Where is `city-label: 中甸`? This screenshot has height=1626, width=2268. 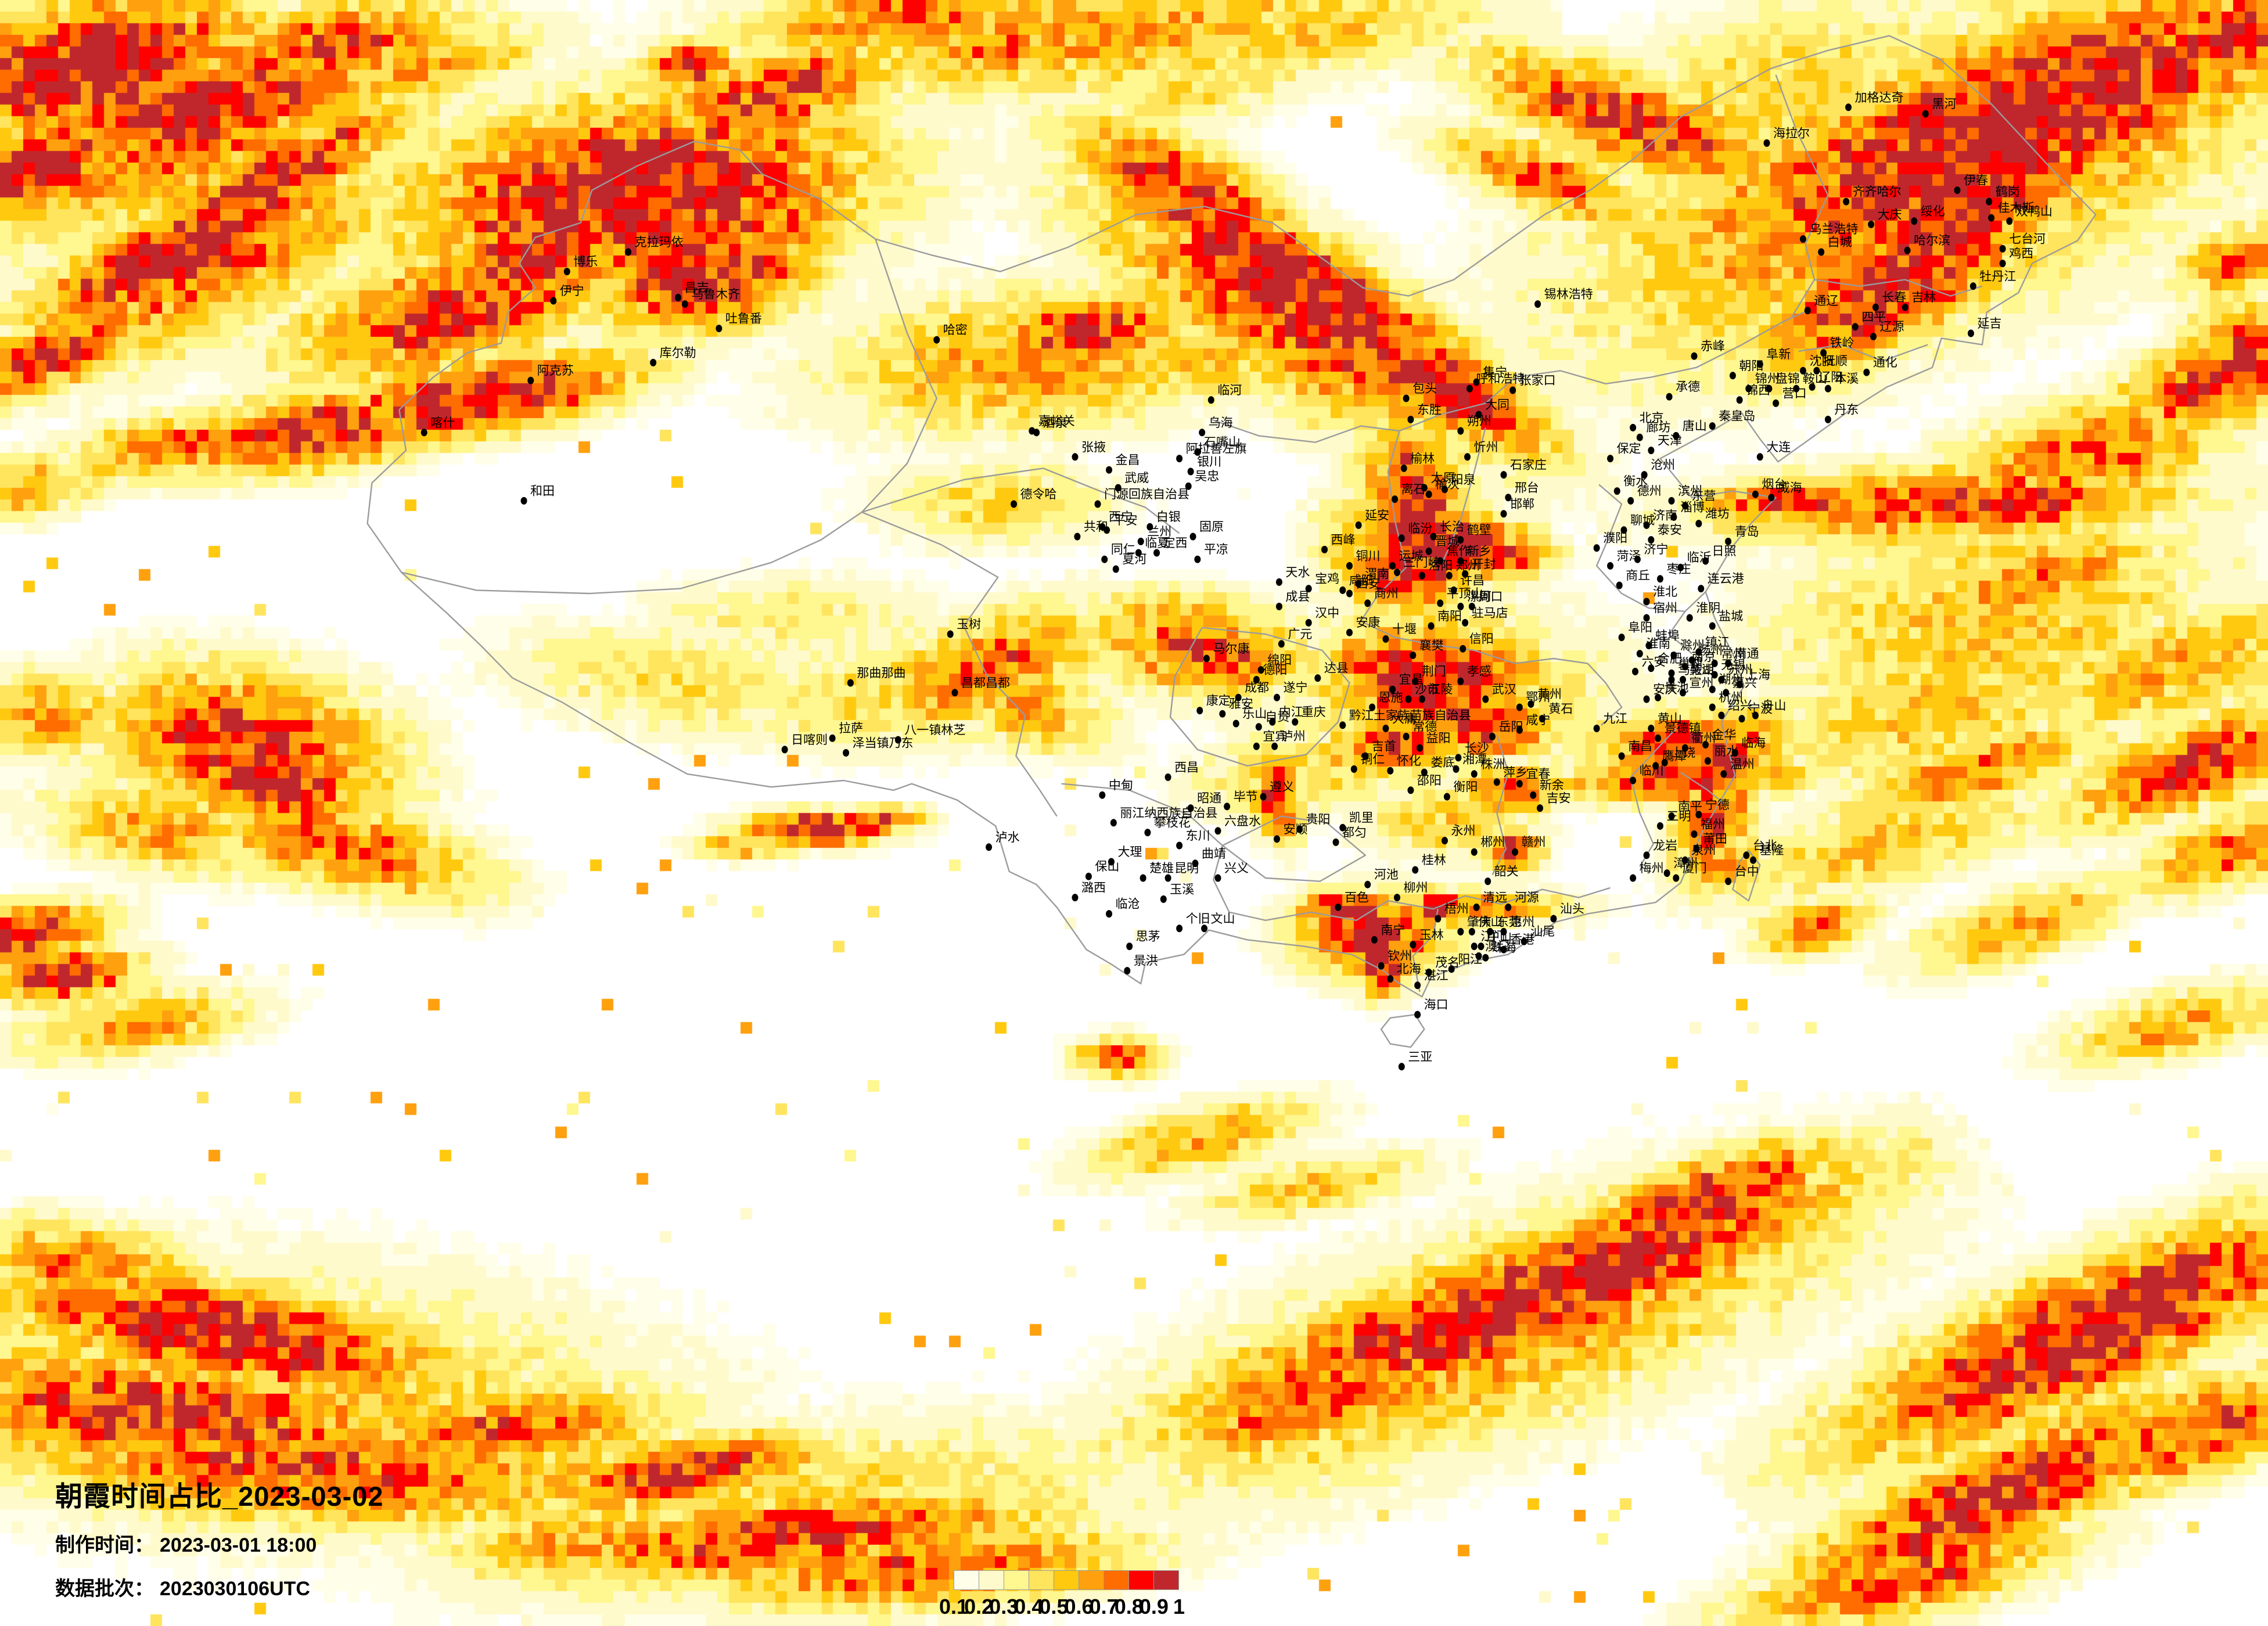 city-label: 中甸 is located at coordinates (1121, 786).